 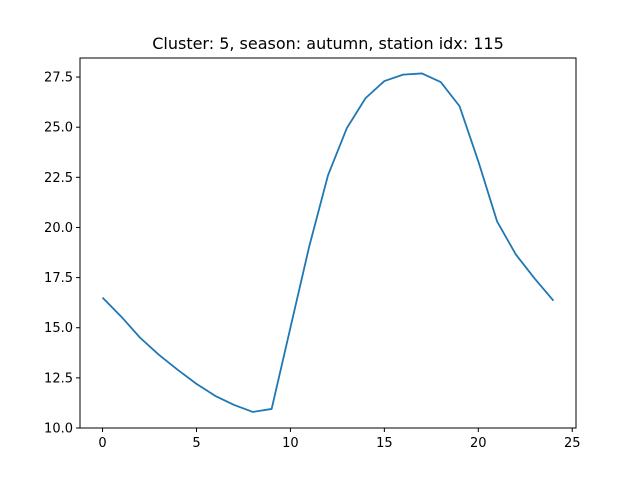 What do you see at coordinates (478, 443) in the screenshot?
I see `x-tick-label: 20` at bounding box center [478, 443].